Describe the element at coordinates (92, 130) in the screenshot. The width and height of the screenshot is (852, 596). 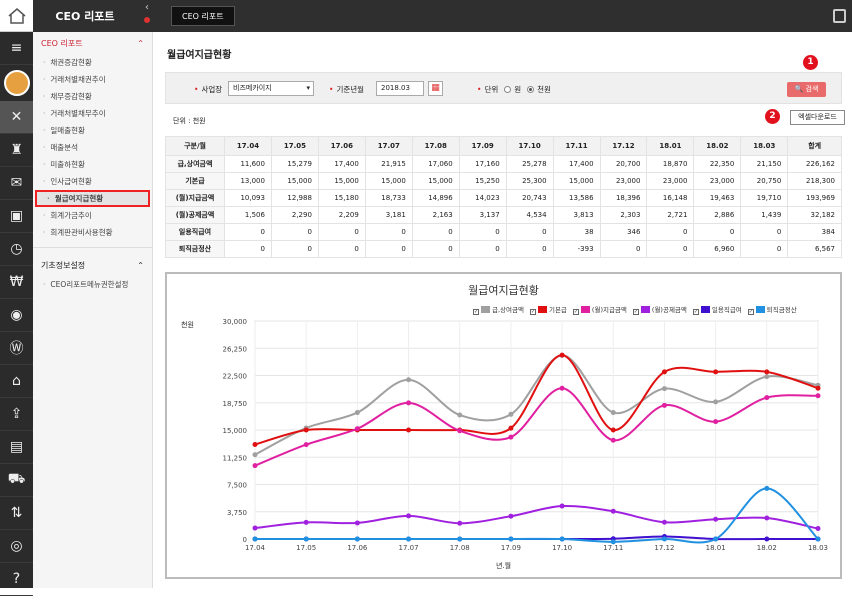
I see `sidebar-item: 일매출현황` at that location.